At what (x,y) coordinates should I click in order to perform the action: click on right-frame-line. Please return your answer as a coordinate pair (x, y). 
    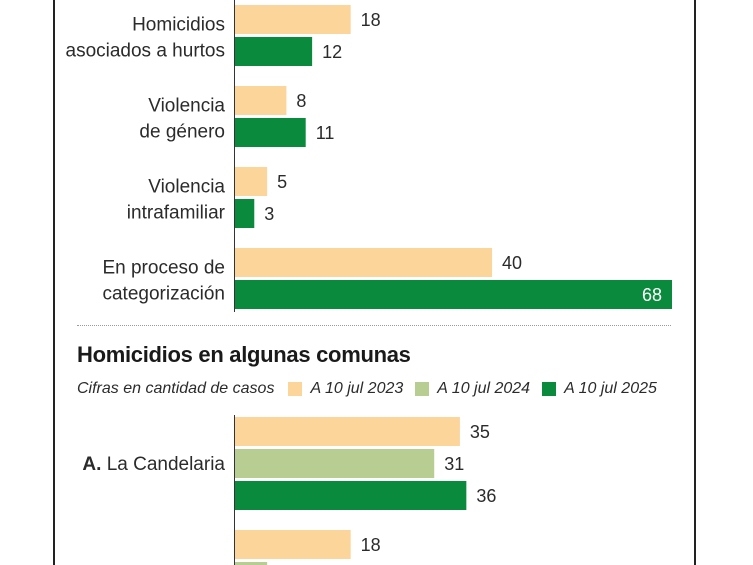
    Looking at the image, I should click on (695, 282).